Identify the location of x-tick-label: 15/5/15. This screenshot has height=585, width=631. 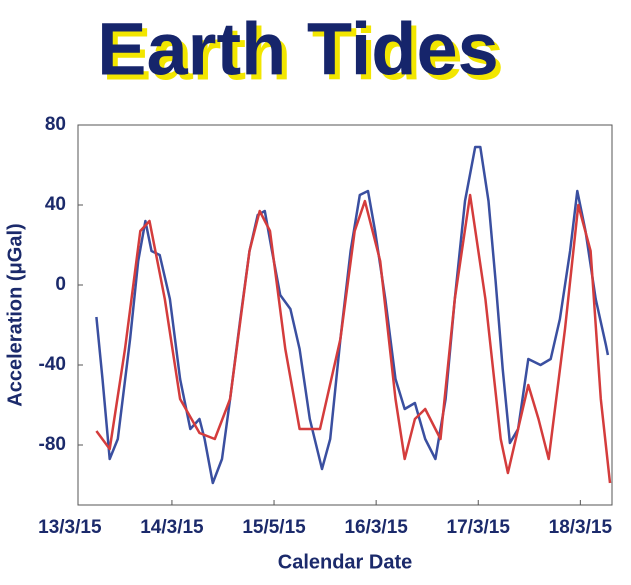
(274, 527).